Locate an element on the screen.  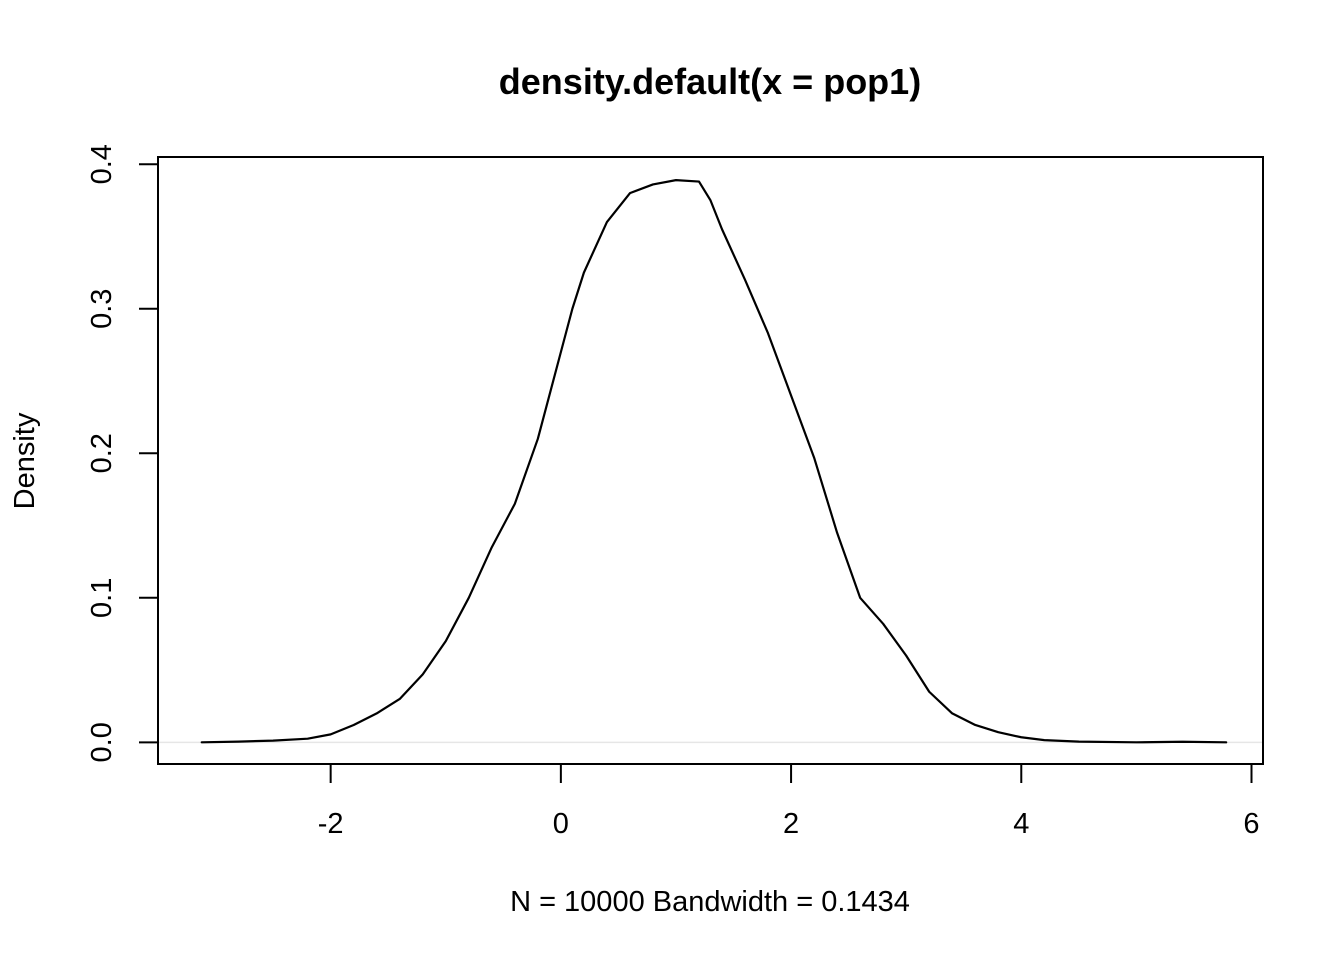
x-tick-label: -2 is located at coordinates (331, 824).